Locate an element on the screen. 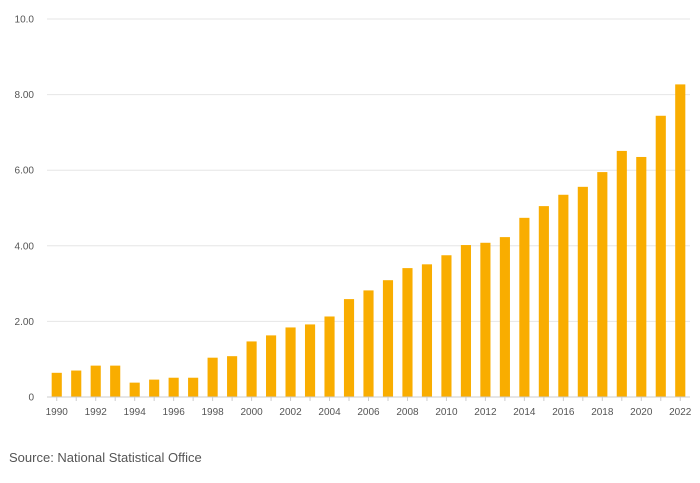  bar-1990 is located at coordinates (56, 384).